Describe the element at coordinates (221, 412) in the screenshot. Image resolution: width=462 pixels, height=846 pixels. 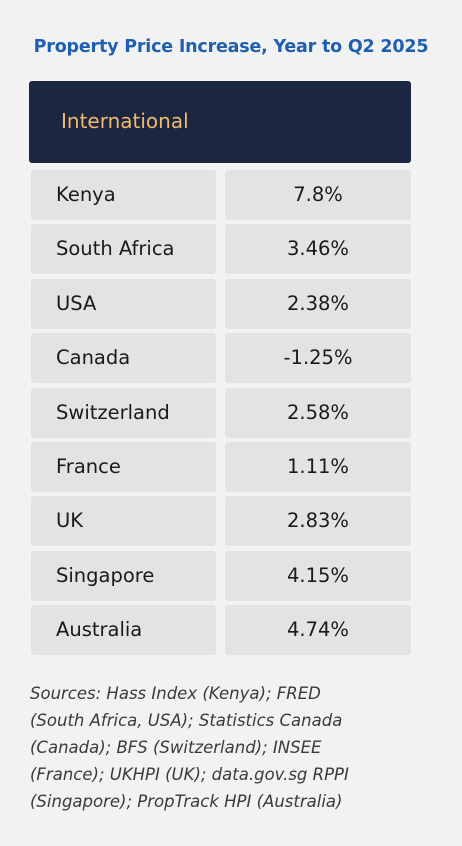
I see `table-row: Switzerland 2.58%` at that location.